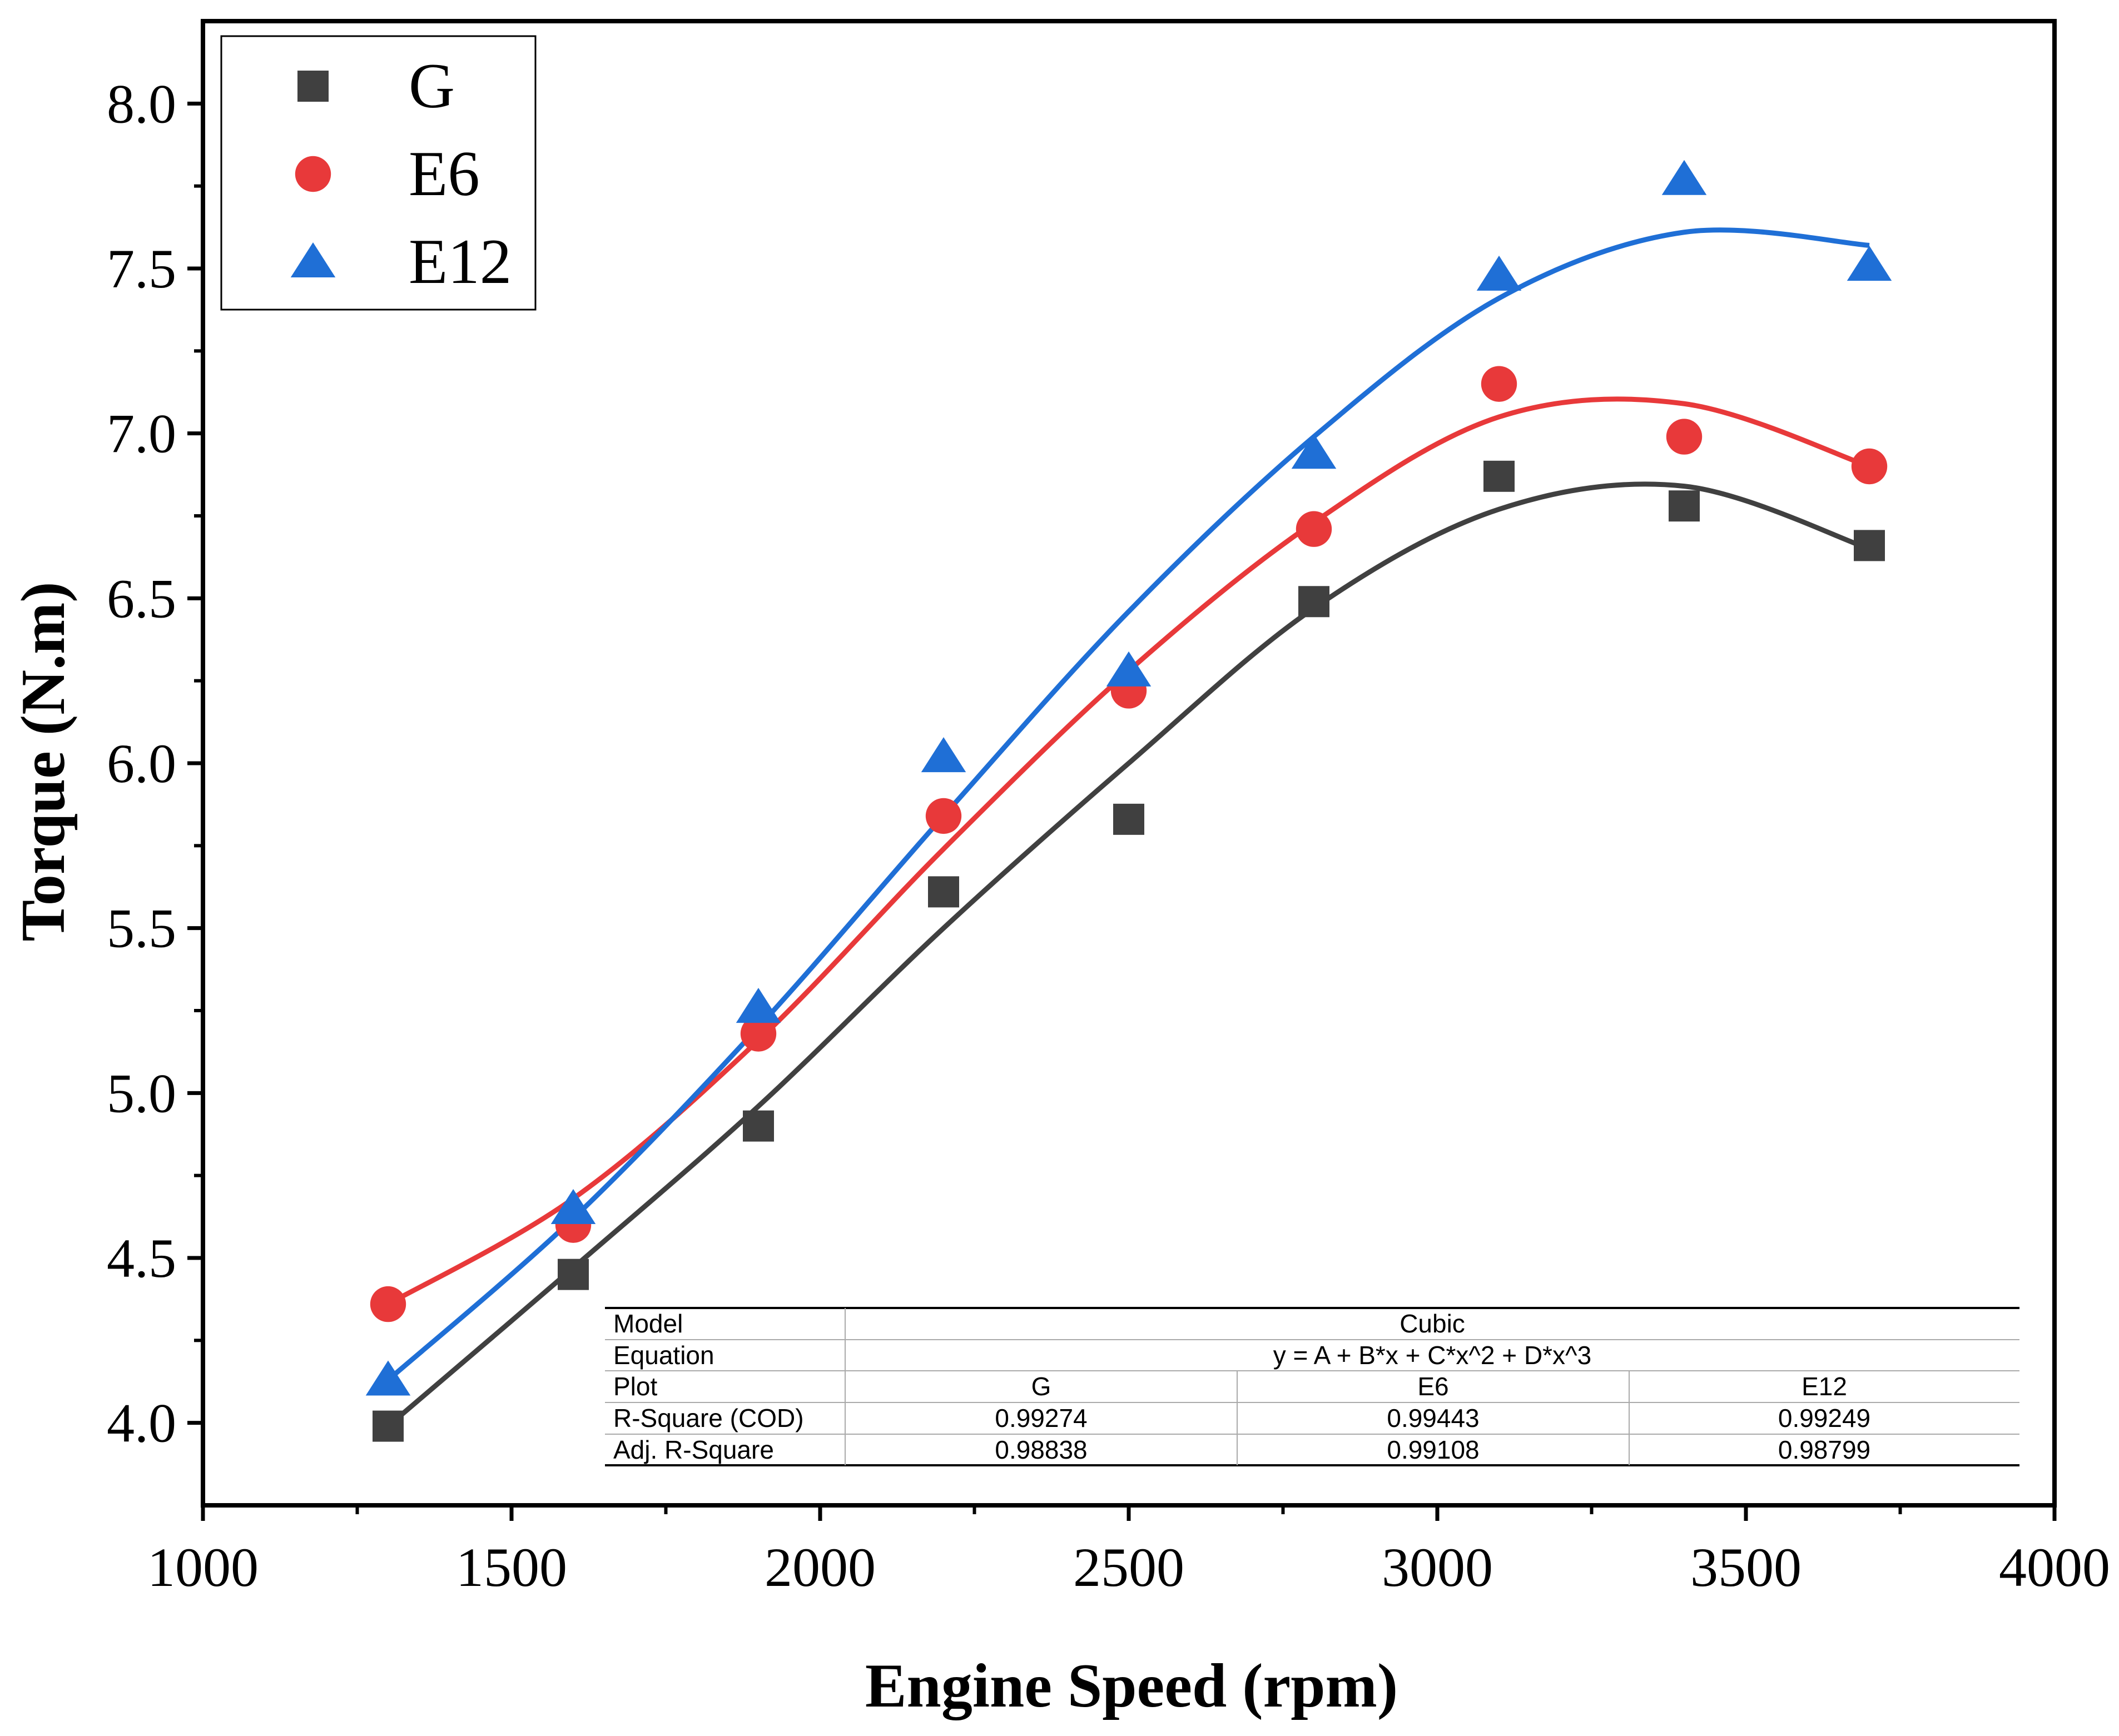 The width and height of the screenshot is (2119, 1736). I want to click on x-tick-label: 3000, so click(1437, 1567).